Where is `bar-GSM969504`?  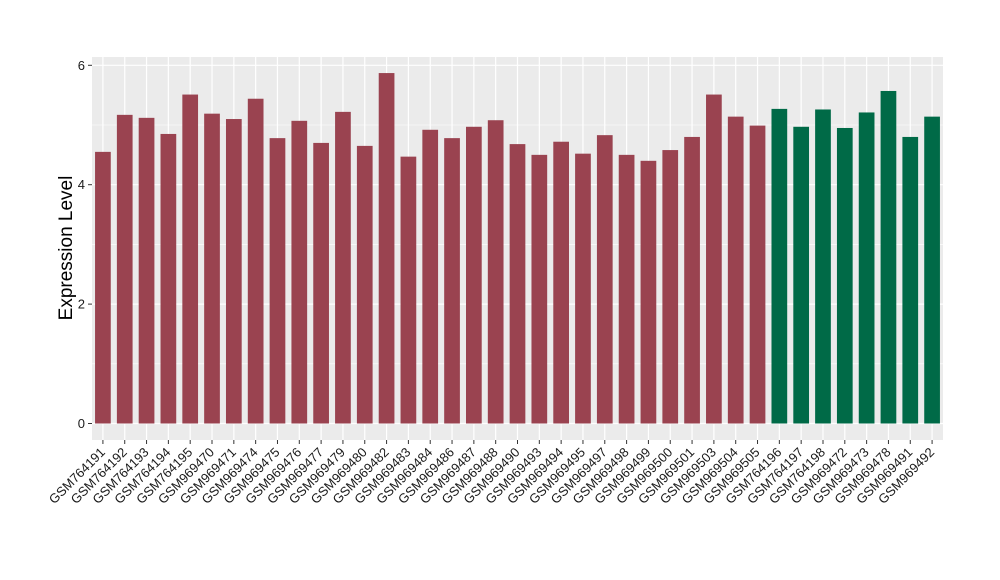 bar-GSM969504 is located at coordinates (735, 270).